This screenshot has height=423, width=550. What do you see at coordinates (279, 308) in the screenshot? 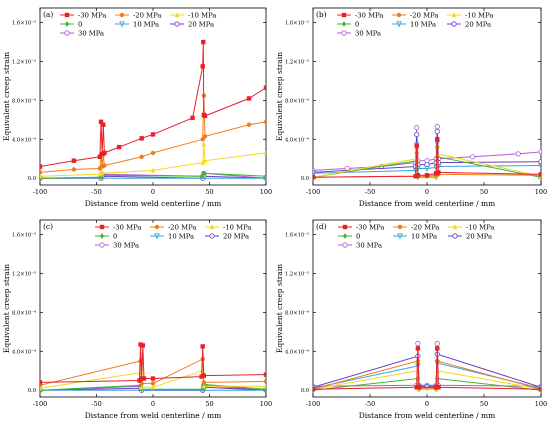
I see `y-axis-label: Equivalent creep strain` at bounding box center [279, 308].